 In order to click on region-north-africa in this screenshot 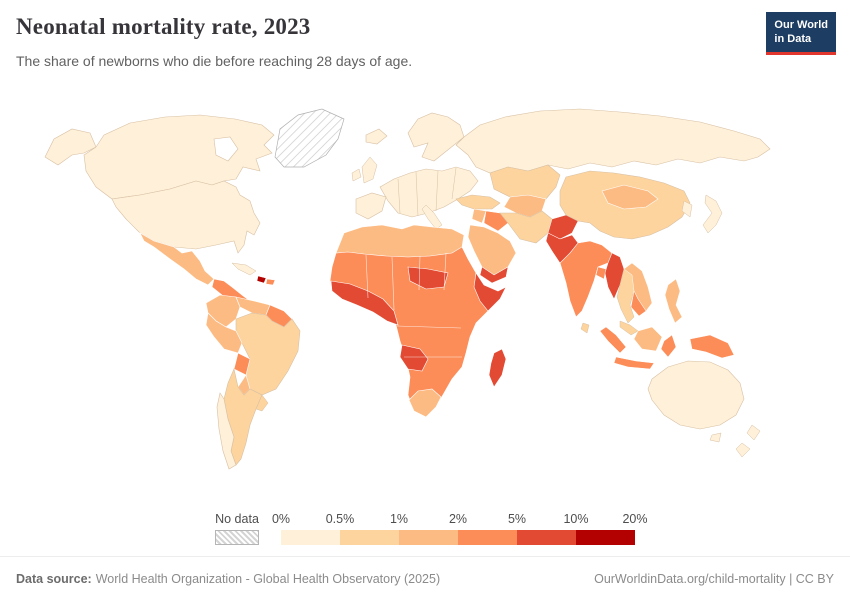, I will do `click(400, 241)`.